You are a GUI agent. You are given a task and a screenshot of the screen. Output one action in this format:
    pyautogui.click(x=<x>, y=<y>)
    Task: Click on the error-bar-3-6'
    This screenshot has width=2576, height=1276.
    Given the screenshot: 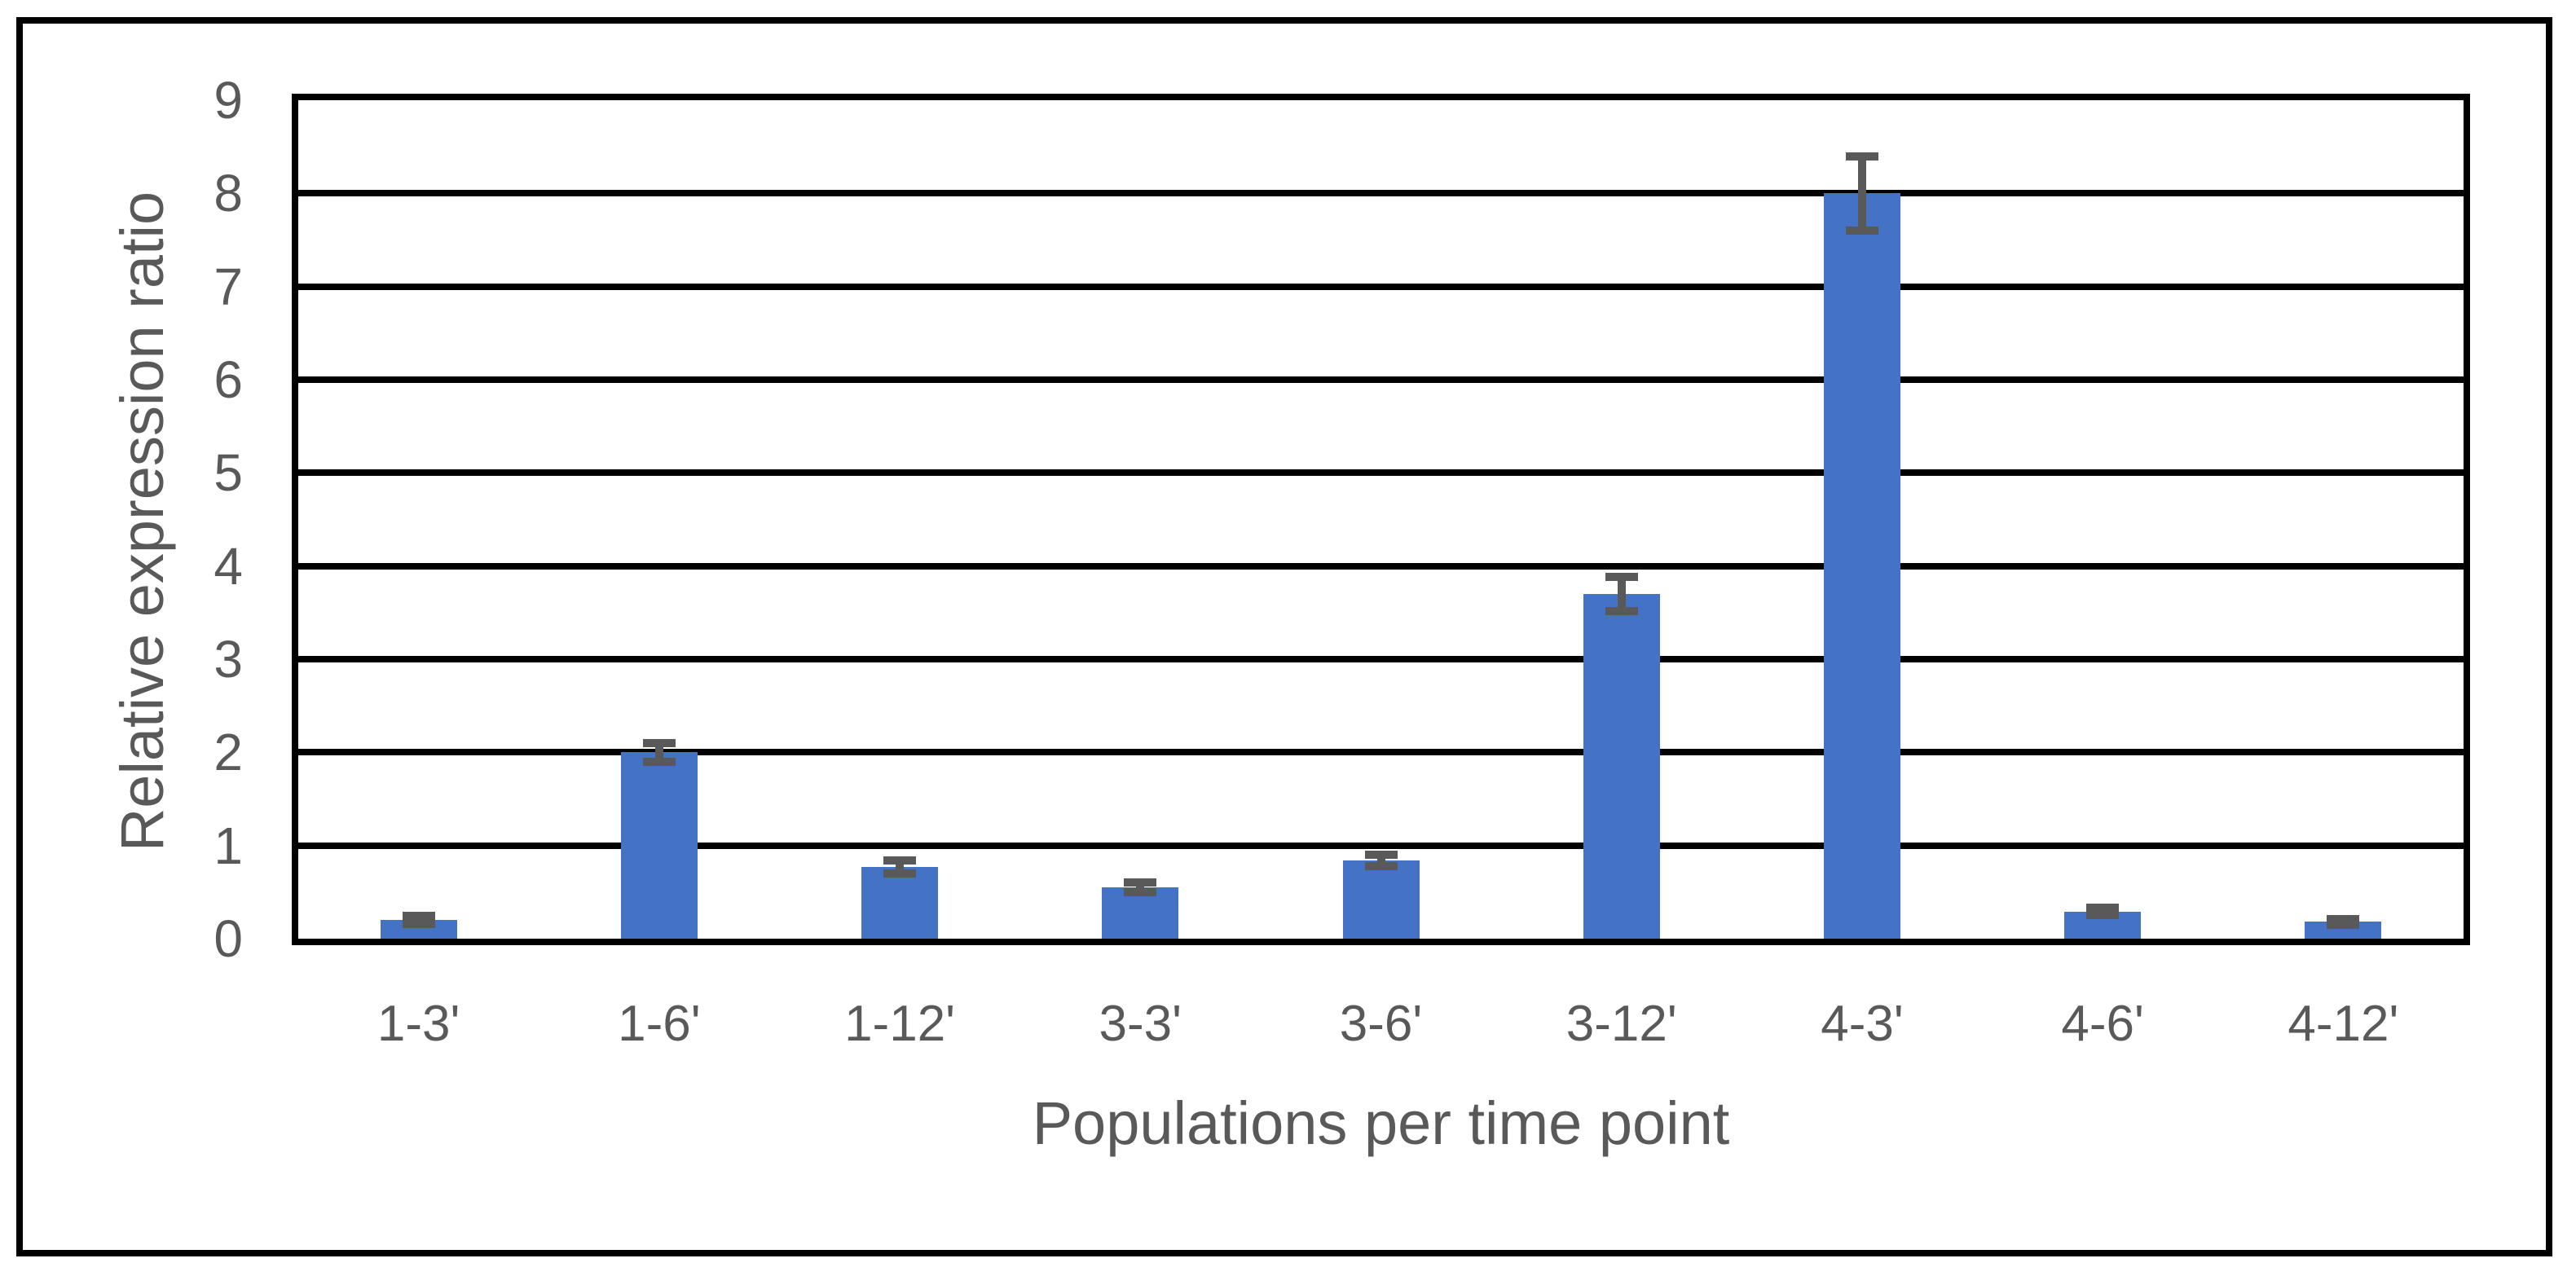 What is the action you would take?
    pyautogui.click(x=1381, y=860)
    